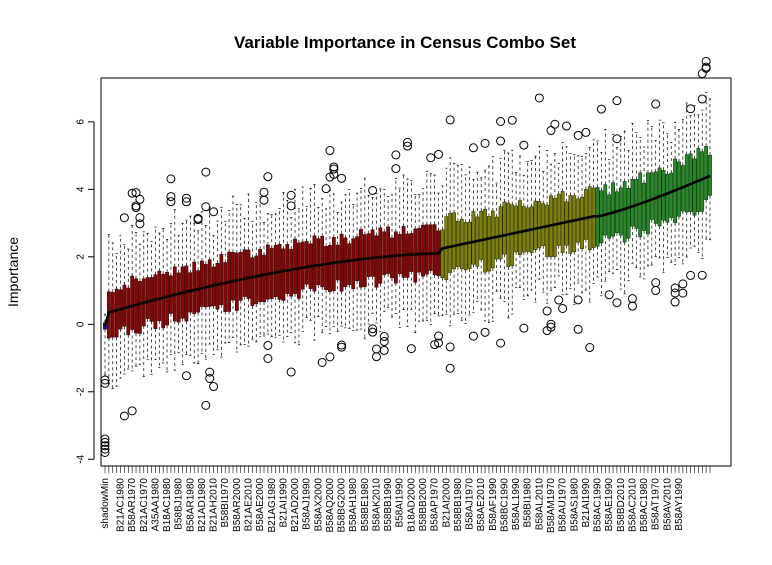  Describe the element at coordinates (667, 504) in the screenshot. I see `category-label: B58AV2010` at that location.